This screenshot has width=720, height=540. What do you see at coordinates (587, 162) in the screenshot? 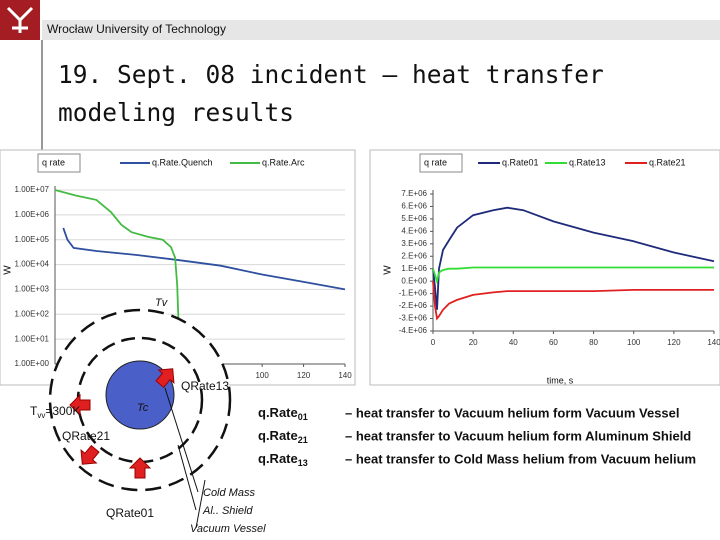
I see `legend-label: q.Rate13` at bounding box center [587, 162].